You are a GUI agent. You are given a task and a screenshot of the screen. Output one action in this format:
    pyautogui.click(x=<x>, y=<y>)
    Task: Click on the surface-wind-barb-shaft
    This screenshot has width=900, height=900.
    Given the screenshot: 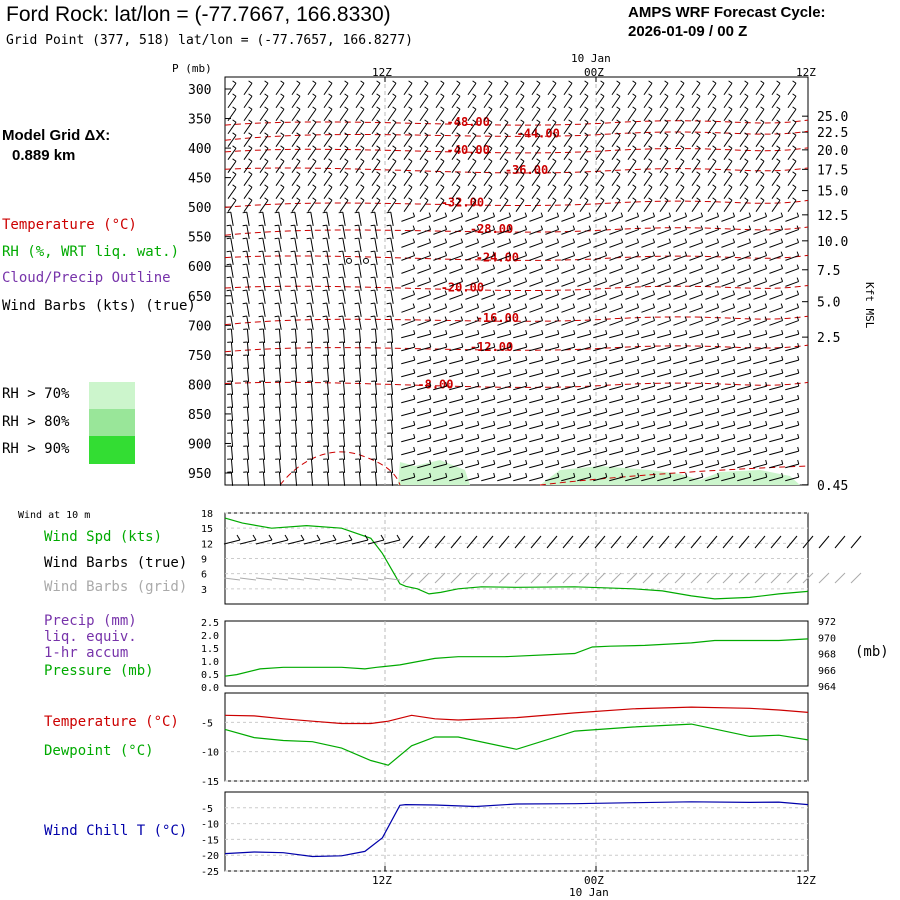 What is the action you would take?
    pyautogui.click(x=536, y=542)
    